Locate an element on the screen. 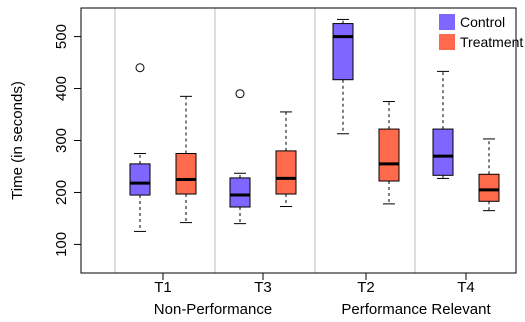 The image size is (525, 322). legend-label: Treatment is located at coordinates (491, 42).